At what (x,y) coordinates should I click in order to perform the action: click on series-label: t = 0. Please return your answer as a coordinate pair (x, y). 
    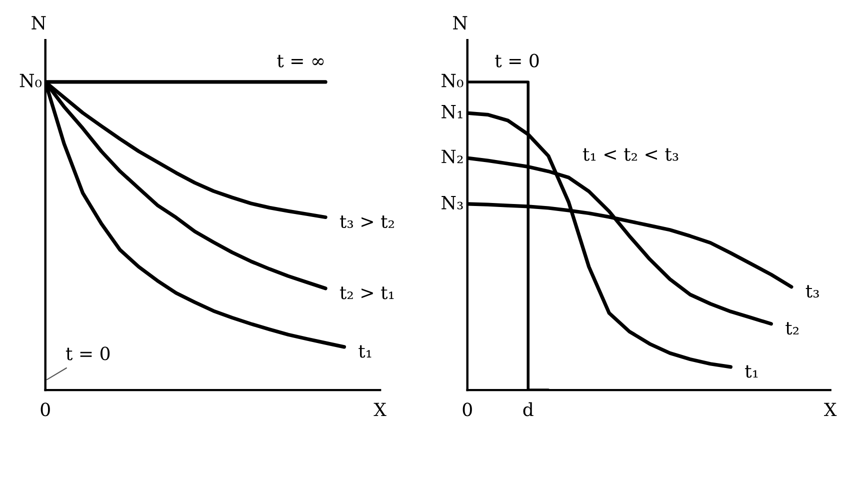
    Looking at the image, I should click on (517, 61).